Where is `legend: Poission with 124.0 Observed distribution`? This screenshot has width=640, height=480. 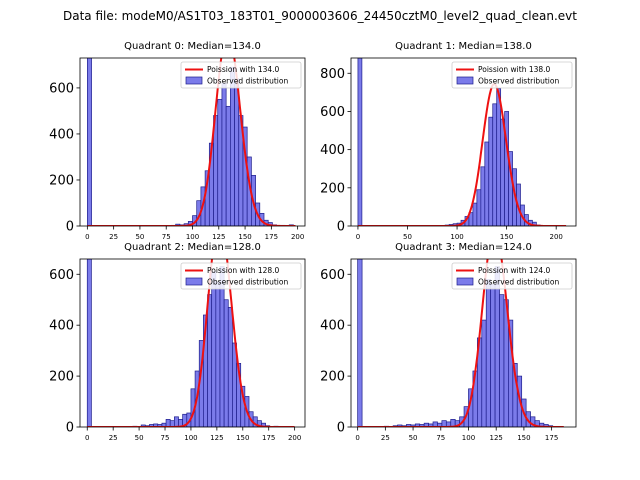
legend: Poission with 124.0 Observed distribution is located at coordinates (512, 276).